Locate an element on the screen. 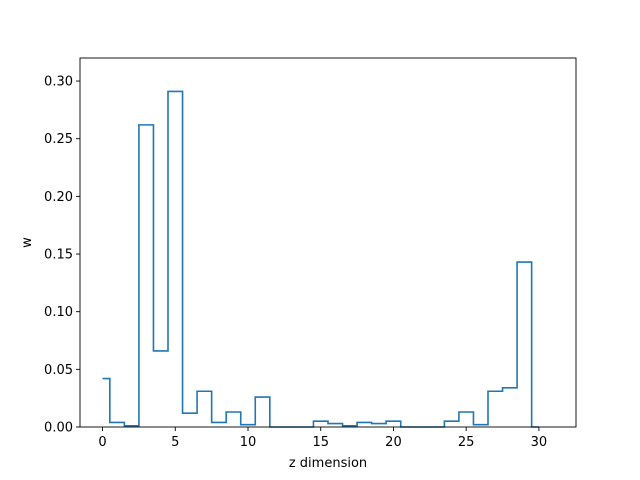 Image resolution: width=640 pixels, height=480 pixels. x-tick-label: 5 is located at coordinates (175, 442).